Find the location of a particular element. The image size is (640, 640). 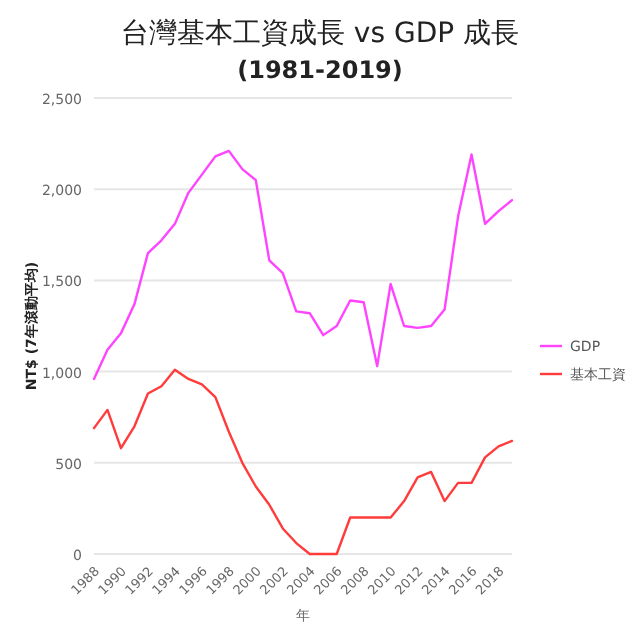

chart-title: 台灣基本工資成長 vs GDP 成長 is located at coordinates (320, 34).